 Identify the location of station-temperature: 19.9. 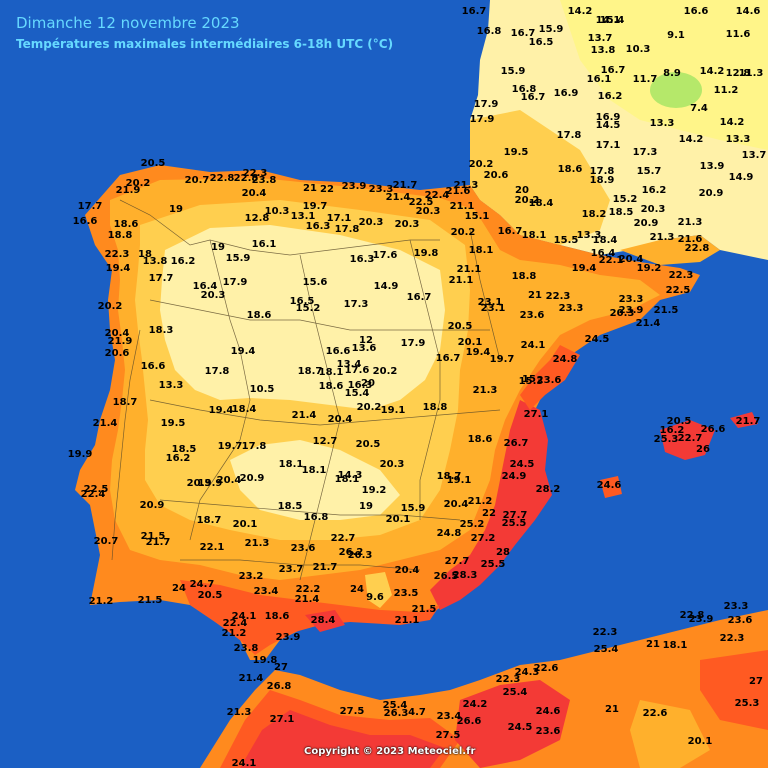
(210, 483).